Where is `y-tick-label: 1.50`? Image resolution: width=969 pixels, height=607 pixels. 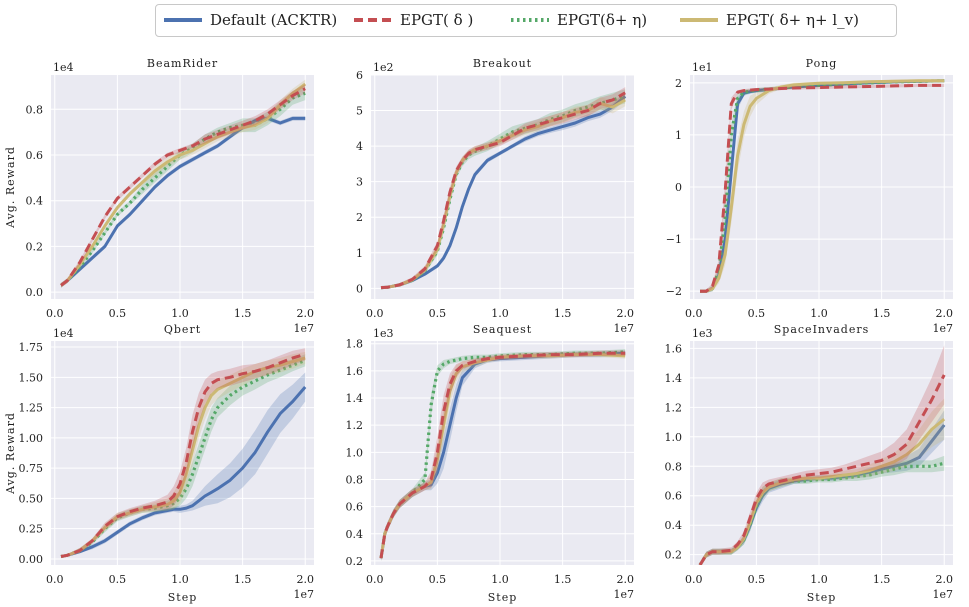 y-tick-label: 1.50 is located at coordinates (31, 377).